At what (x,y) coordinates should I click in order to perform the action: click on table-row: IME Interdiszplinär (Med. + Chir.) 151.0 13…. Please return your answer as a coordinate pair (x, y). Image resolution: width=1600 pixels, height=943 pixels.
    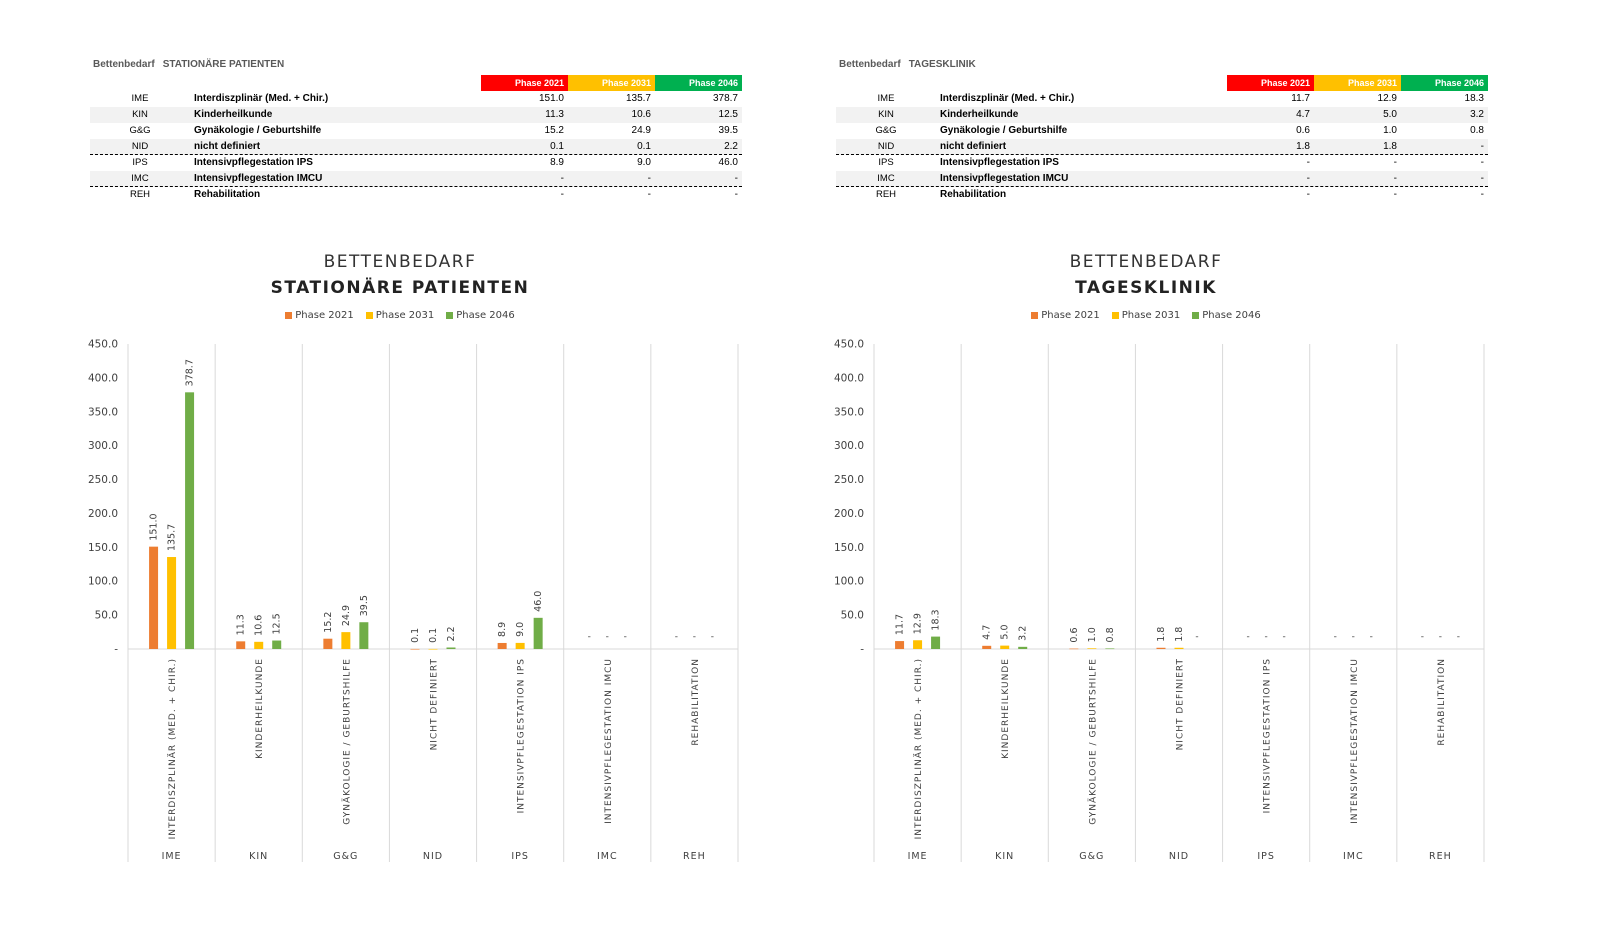
    Looking at the image, I should click on (416, 99).